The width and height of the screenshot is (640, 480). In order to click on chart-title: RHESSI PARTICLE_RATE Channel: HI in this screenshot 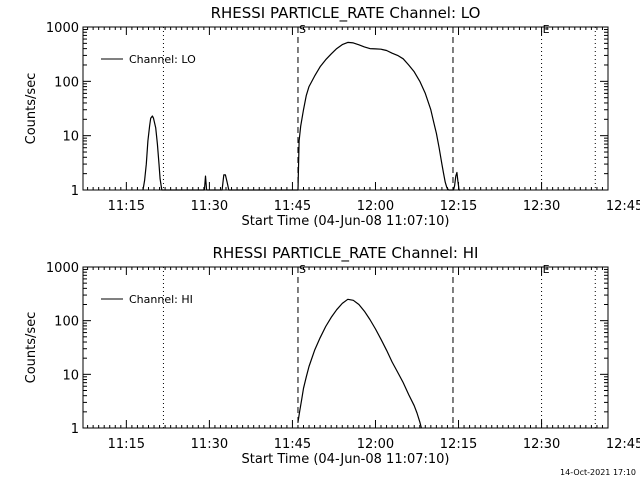, I will do `click(346, 253)`.